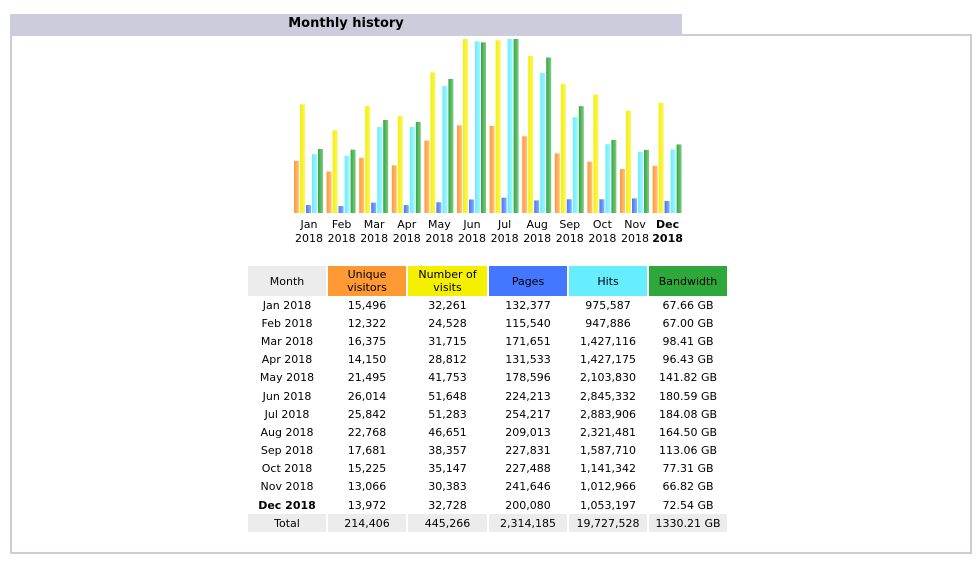  I want to click on bar-hits-jan, so click(314, 183).